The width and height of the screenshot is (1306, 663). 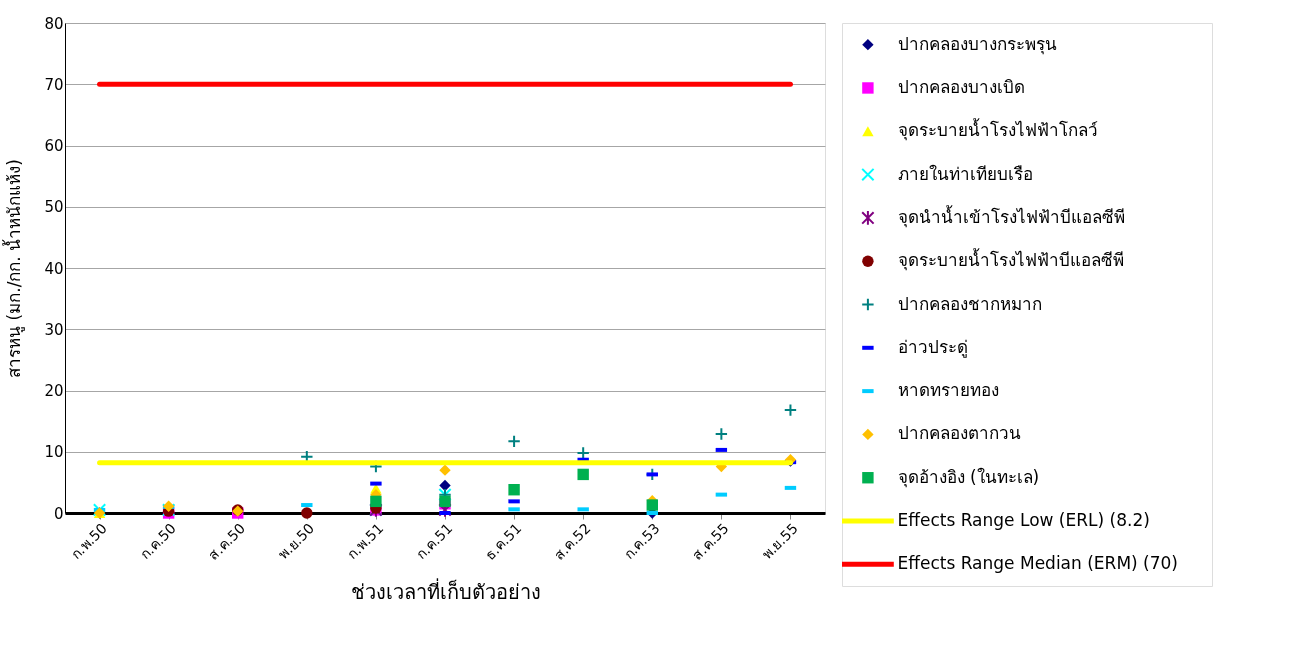 What do you see at coordinates (58, 513) in the screenshot?
I see `y-tick-label: 0` at bounding box center [58, 513].